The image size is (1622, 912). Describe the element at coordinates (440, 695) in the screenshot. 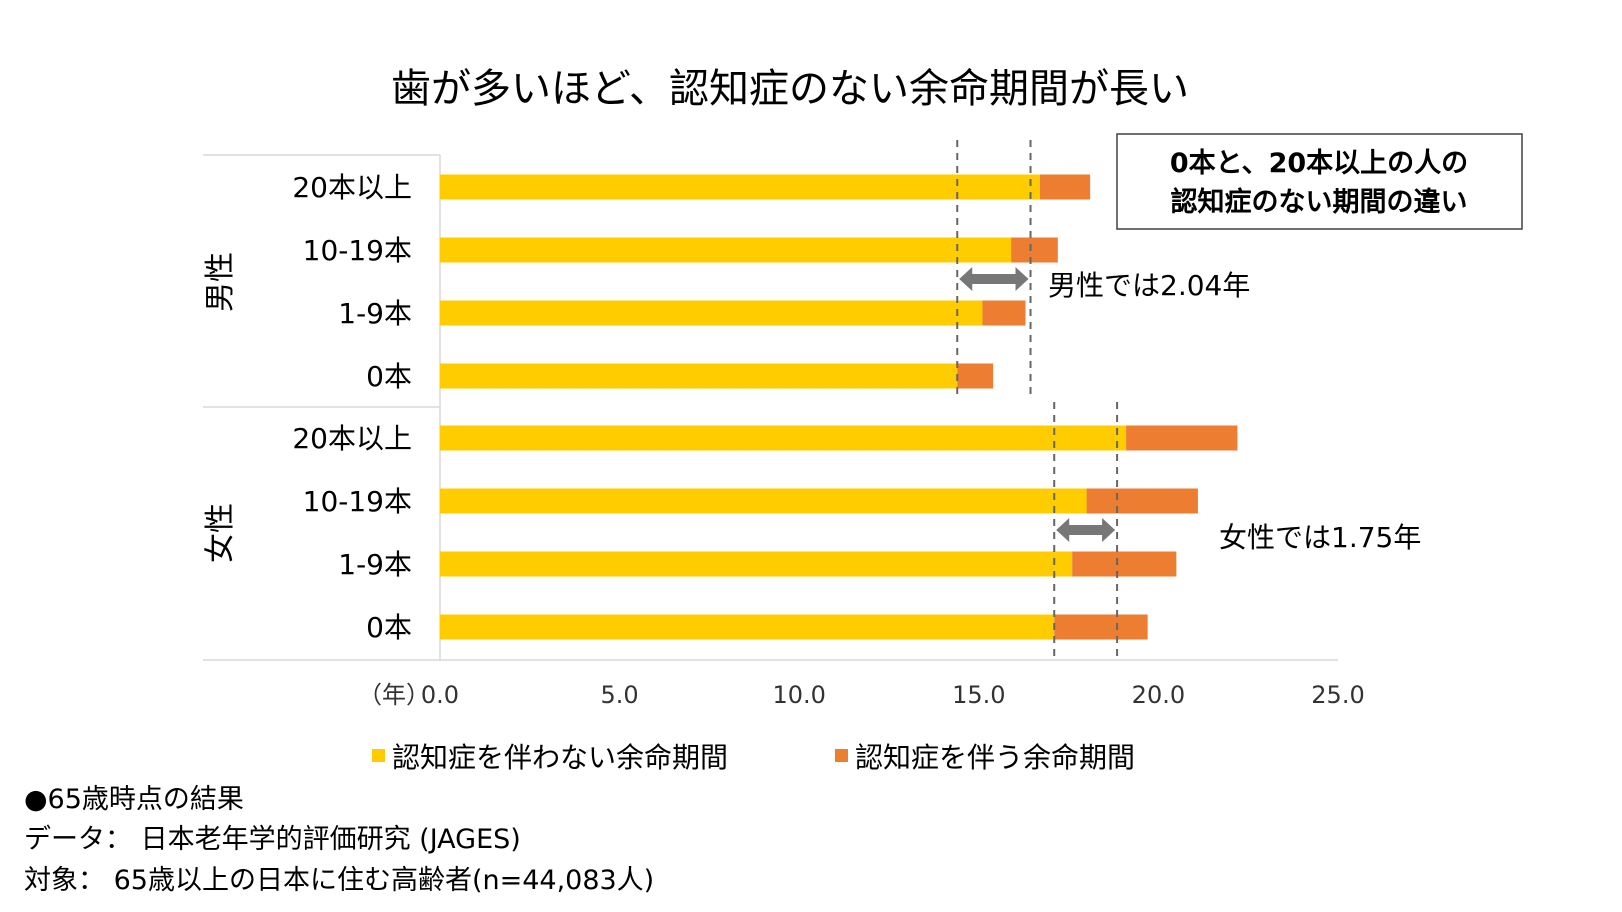

I see `x-tick-label: 0.0` at that location.